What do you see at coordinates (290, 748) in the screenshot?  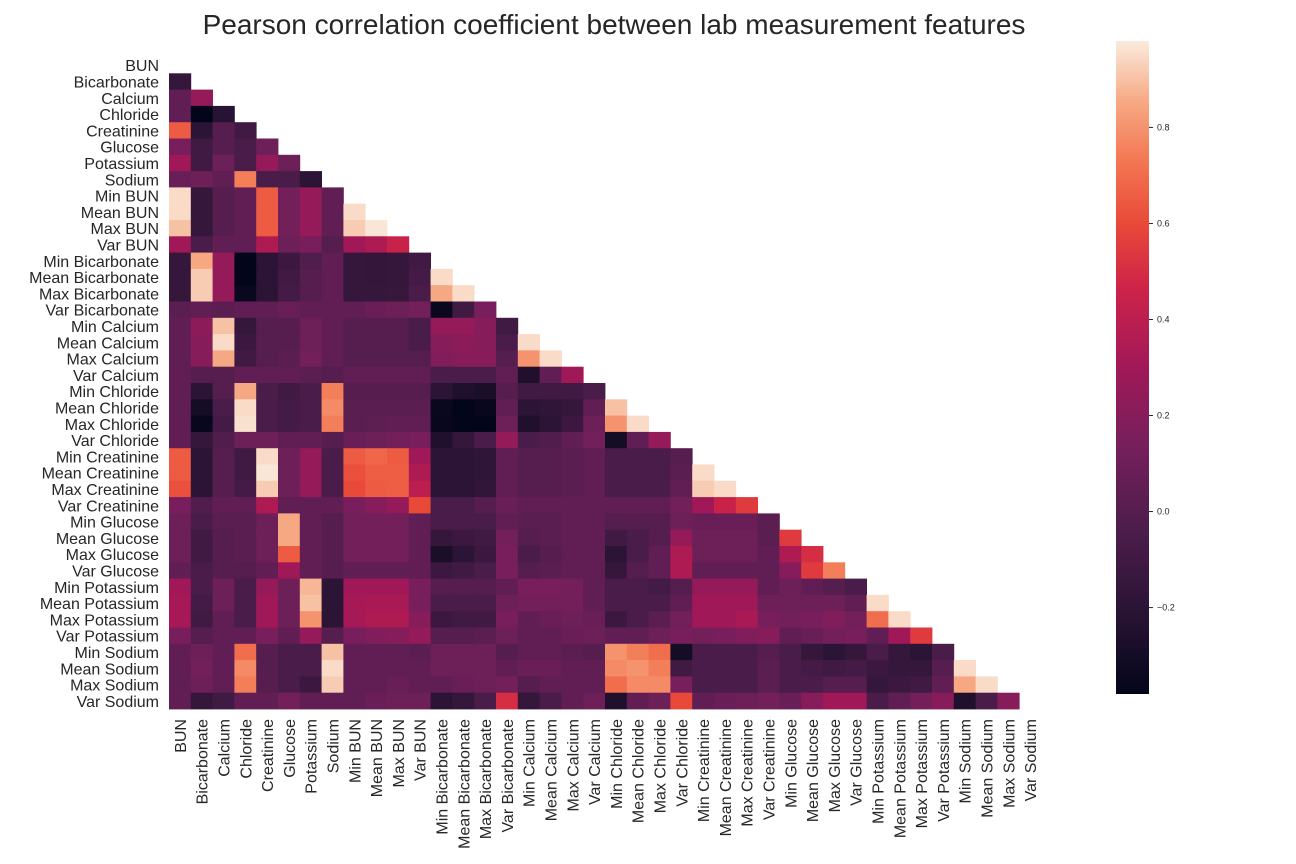 I see `x-tick-label: Glucose` at bounding box center [290, 748].